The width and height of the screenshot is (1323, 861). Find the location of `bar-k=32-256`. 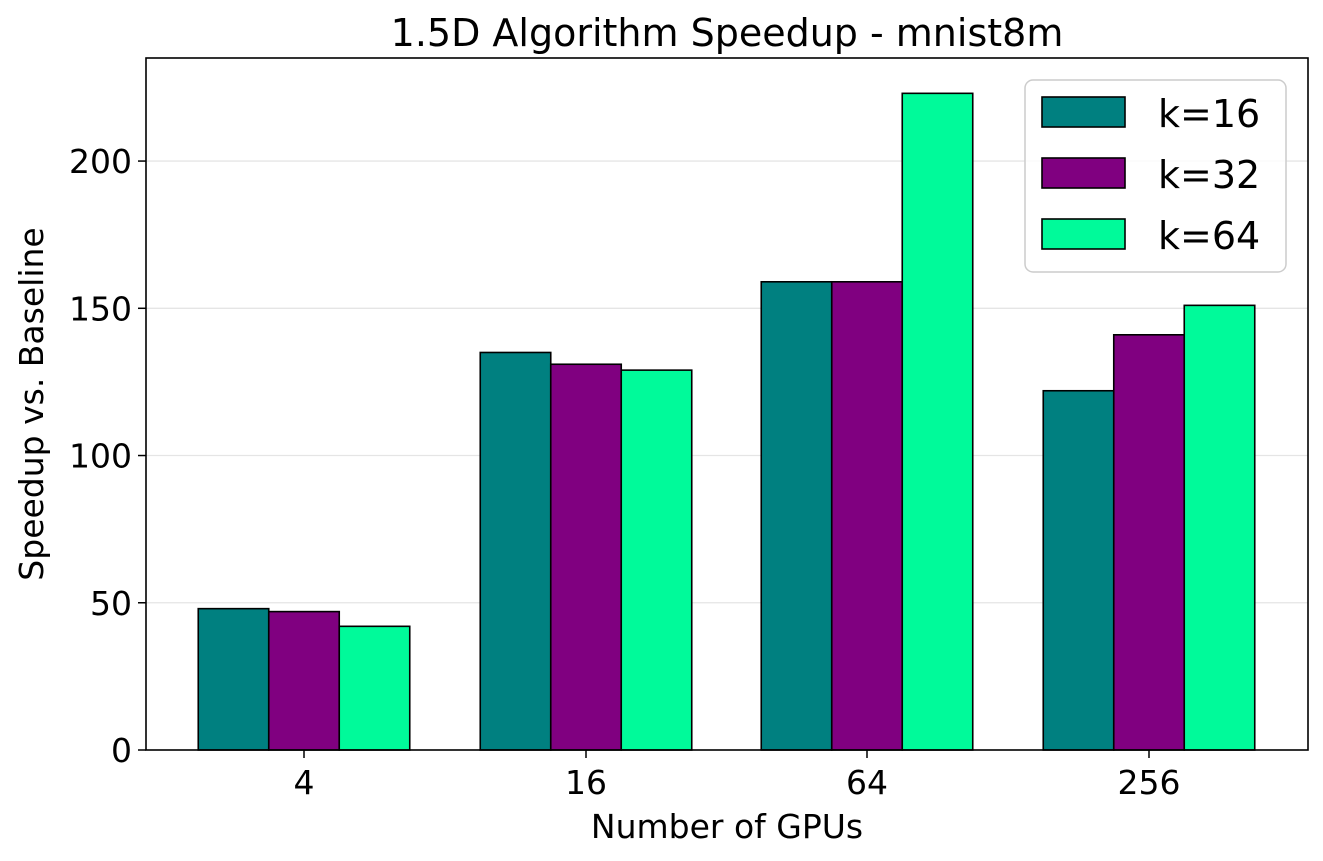

bar-k=32-256 is located at coordinates (1149, 542).